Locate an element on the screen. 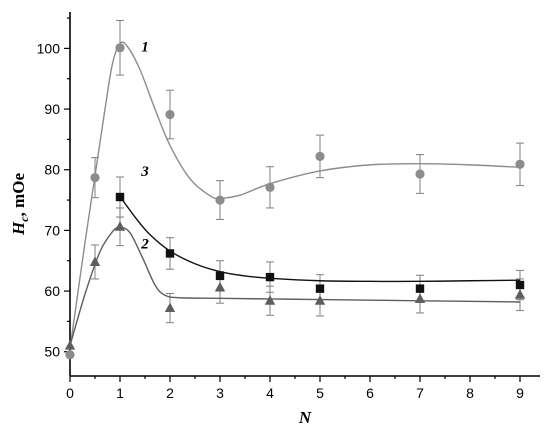  y-tick-label: 90 is located at coordinates (52, 109).